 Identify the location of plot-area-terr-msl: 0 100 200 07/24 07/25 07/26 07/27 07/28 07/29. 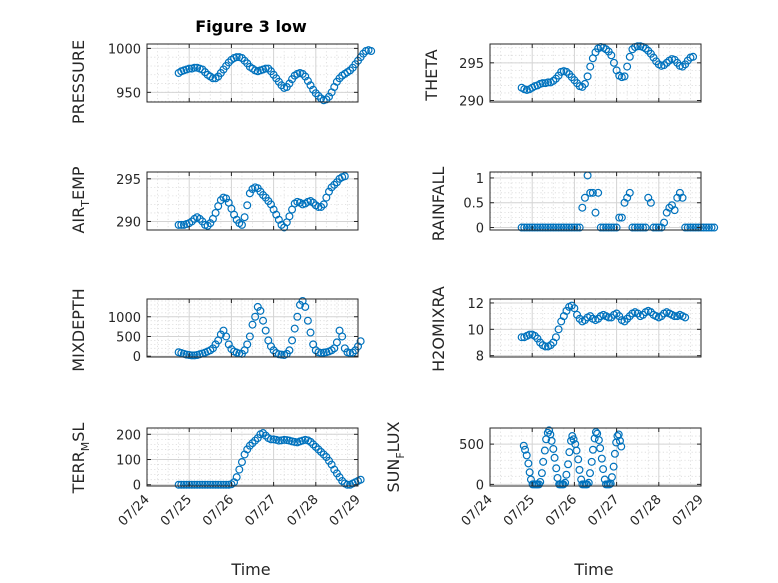
(240, 478).